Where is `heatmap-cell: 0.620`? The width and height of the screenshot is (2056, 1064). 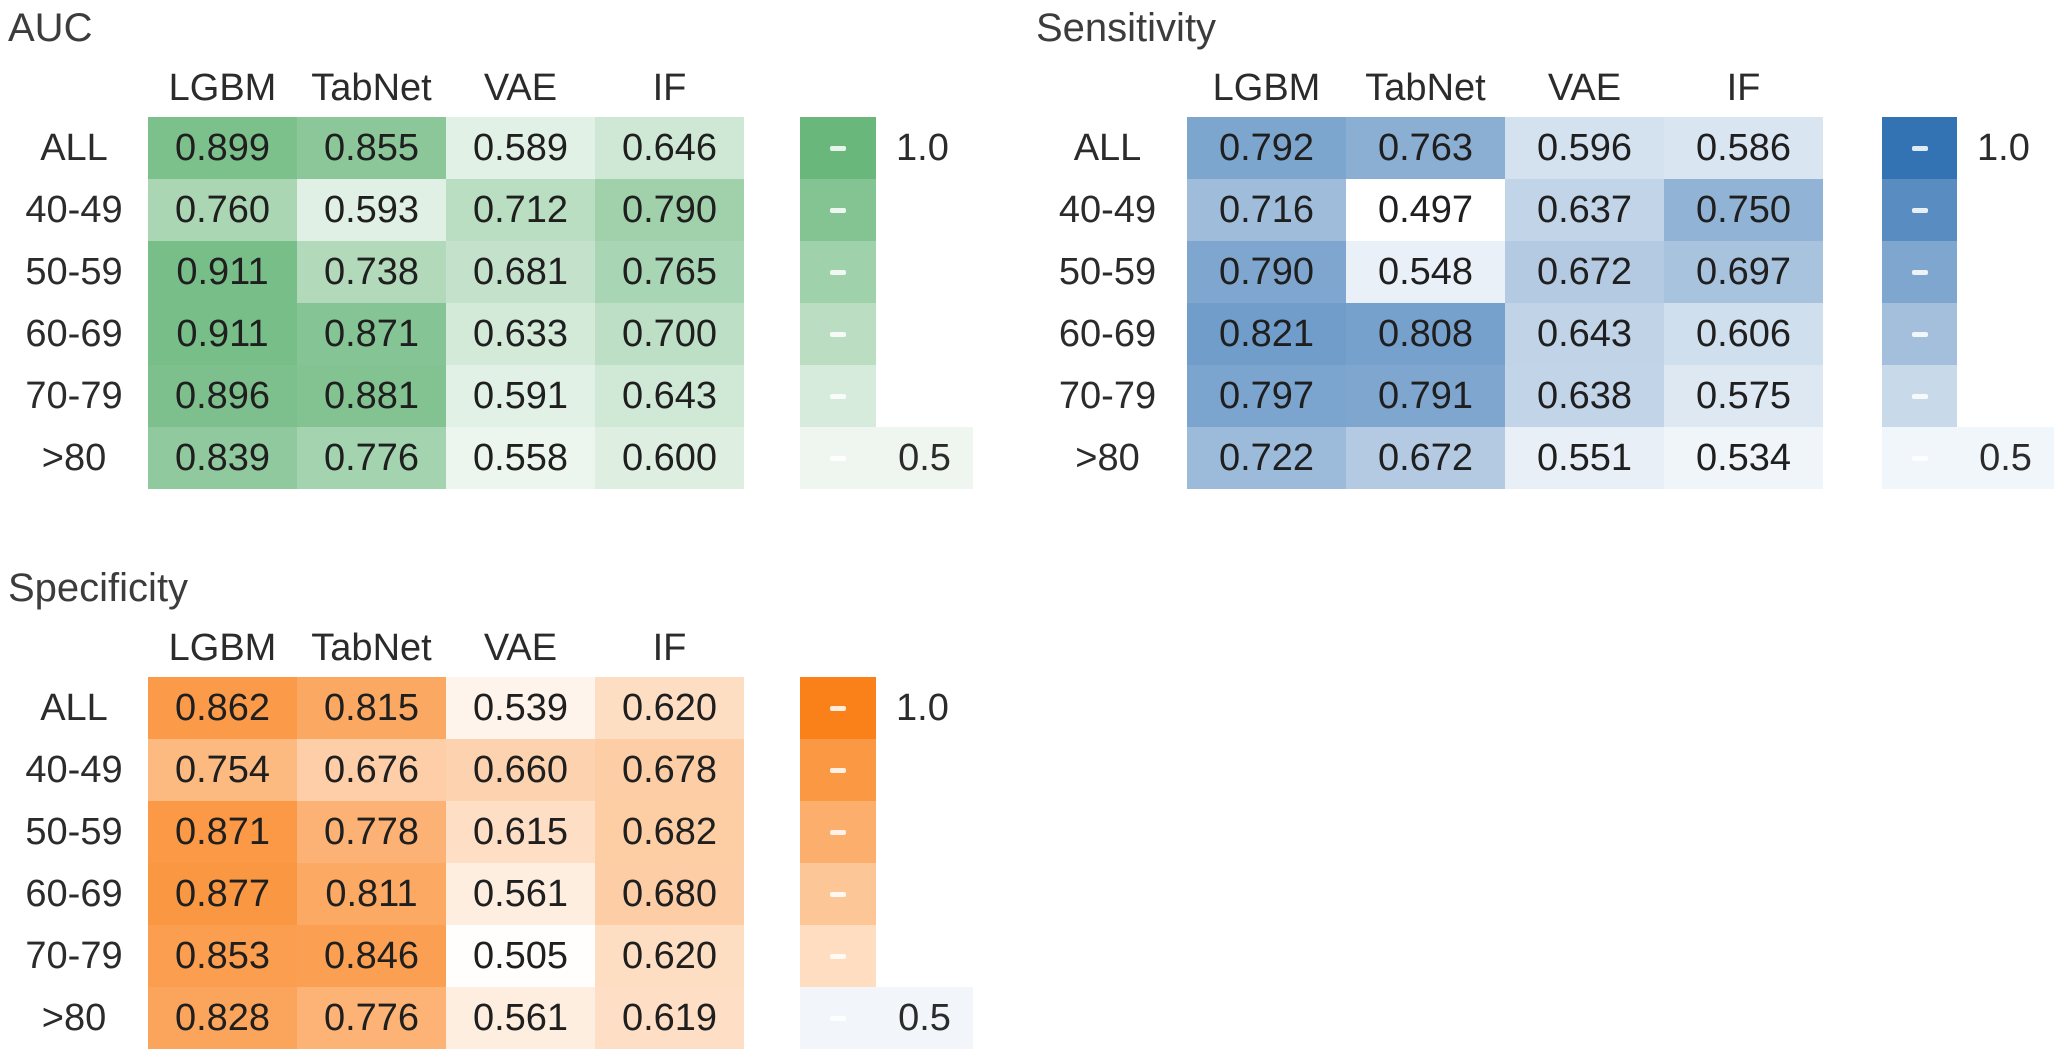
heatmap-cell: 0.620 is located at coordinates (669, 956).